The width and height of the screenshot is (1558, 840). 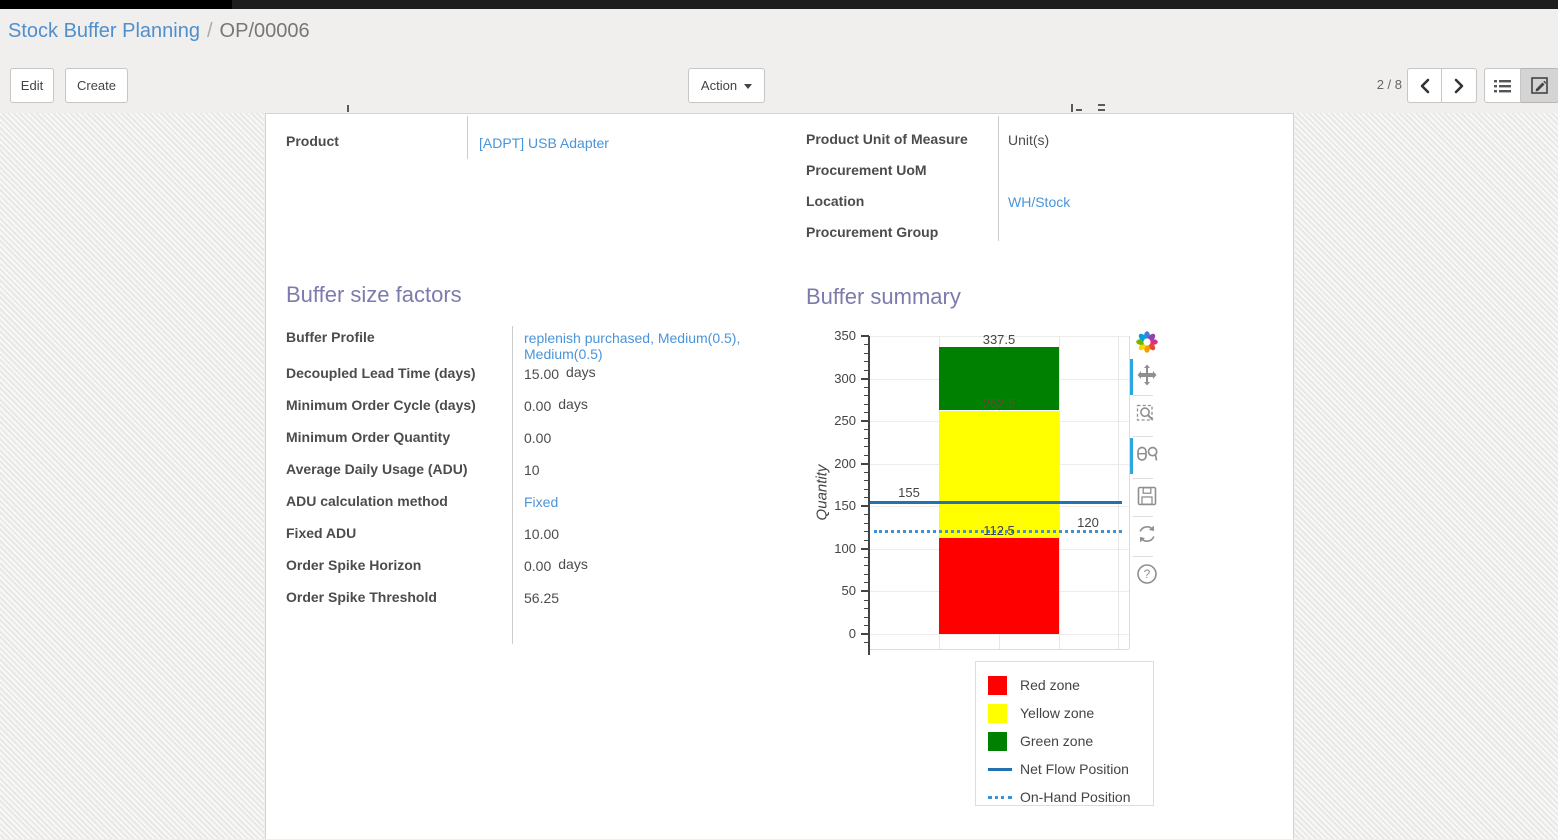 What do you see at coordinates (1041, 236) in the screenshot?
I see `info-field-row: Procurement Group` at bounding box center [1041, 236].